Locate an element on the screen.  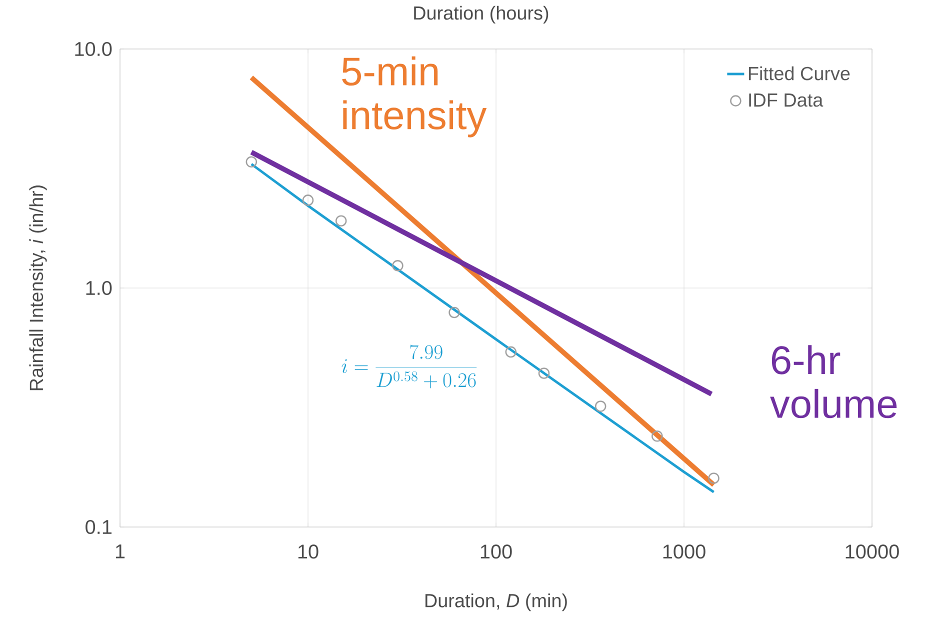
x-tick-label: 1 is located at coordinates (120, 551).